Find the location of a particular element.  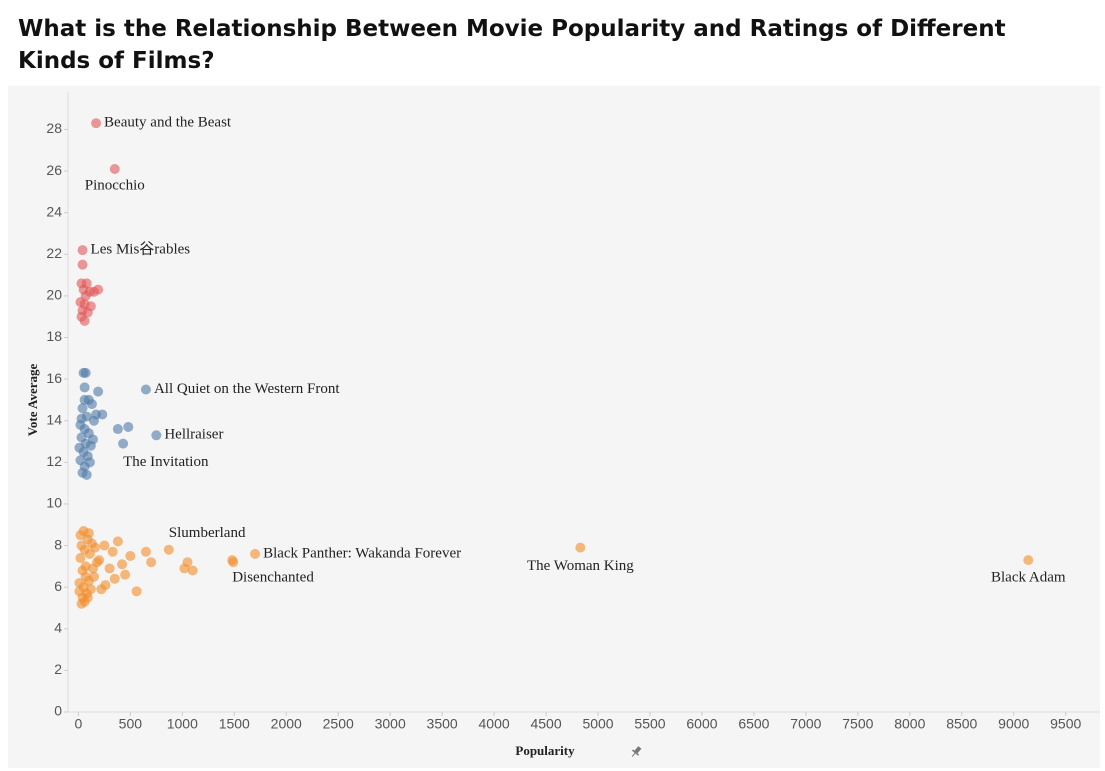

x-tick-label: 6500 is located at coordinates (753, 724).